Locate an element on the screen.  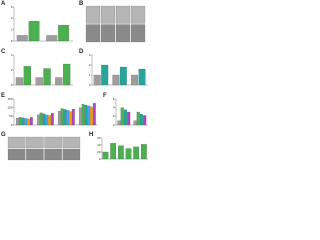
y-tick-label: 1 is located at coordinates (90, 75).